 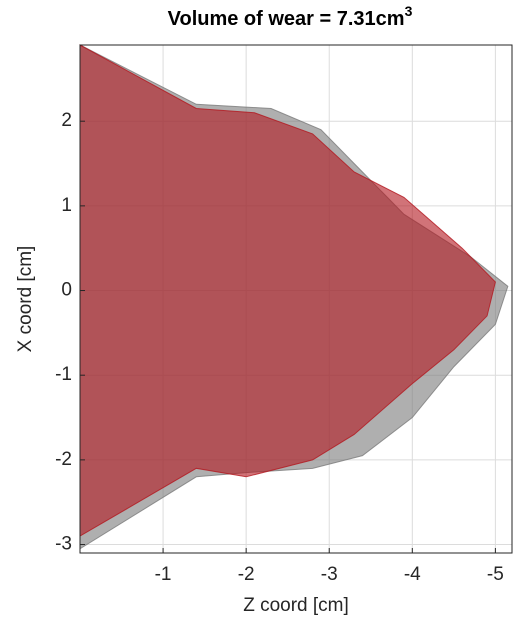 What do you see at coordinates (25, 299) in the screenshot?
I see `y-axis-label: X coord [cm]` at bounding box center [25, 299].